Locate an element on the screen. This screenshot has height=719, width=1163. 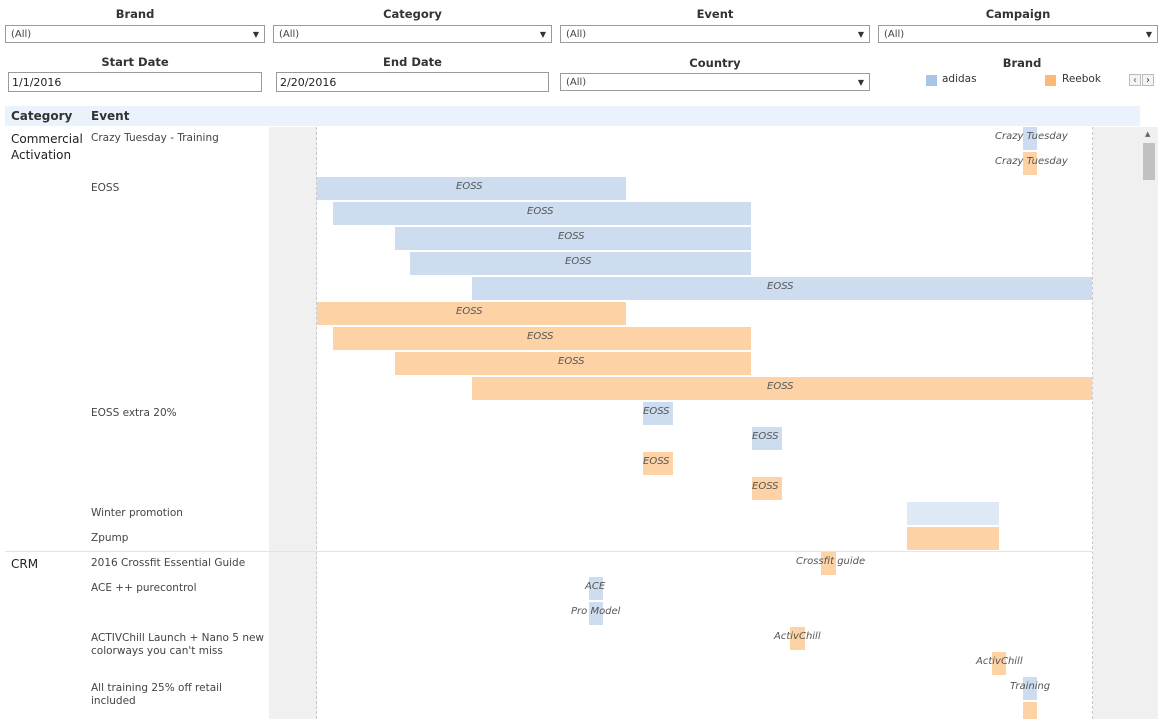
category-commercial-activation: Commercial Activation is located at coordinates (47, 147).